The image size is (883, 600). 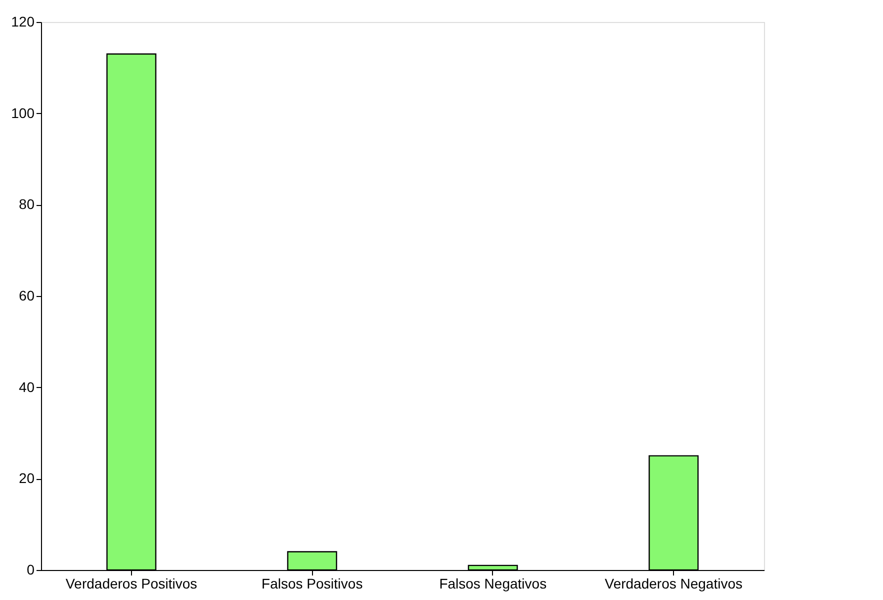 I want to click on y-tick-label: 120, so click(x=23, y=22).